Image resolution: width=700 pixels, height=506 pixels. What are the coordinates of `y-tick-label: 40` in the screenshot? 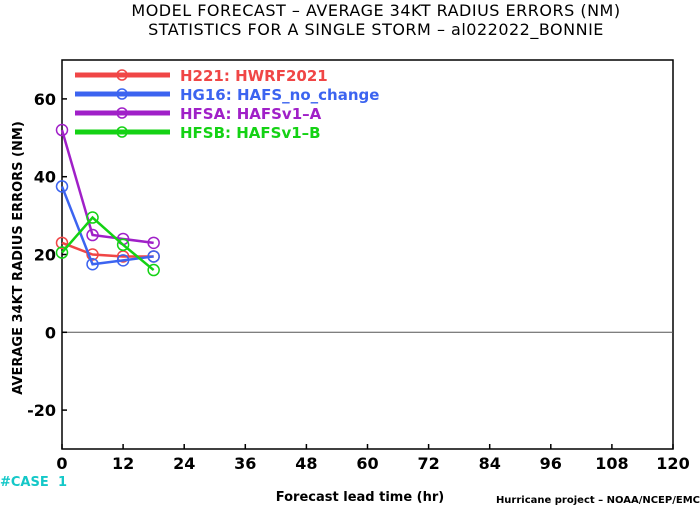 It's located at (45, 177).